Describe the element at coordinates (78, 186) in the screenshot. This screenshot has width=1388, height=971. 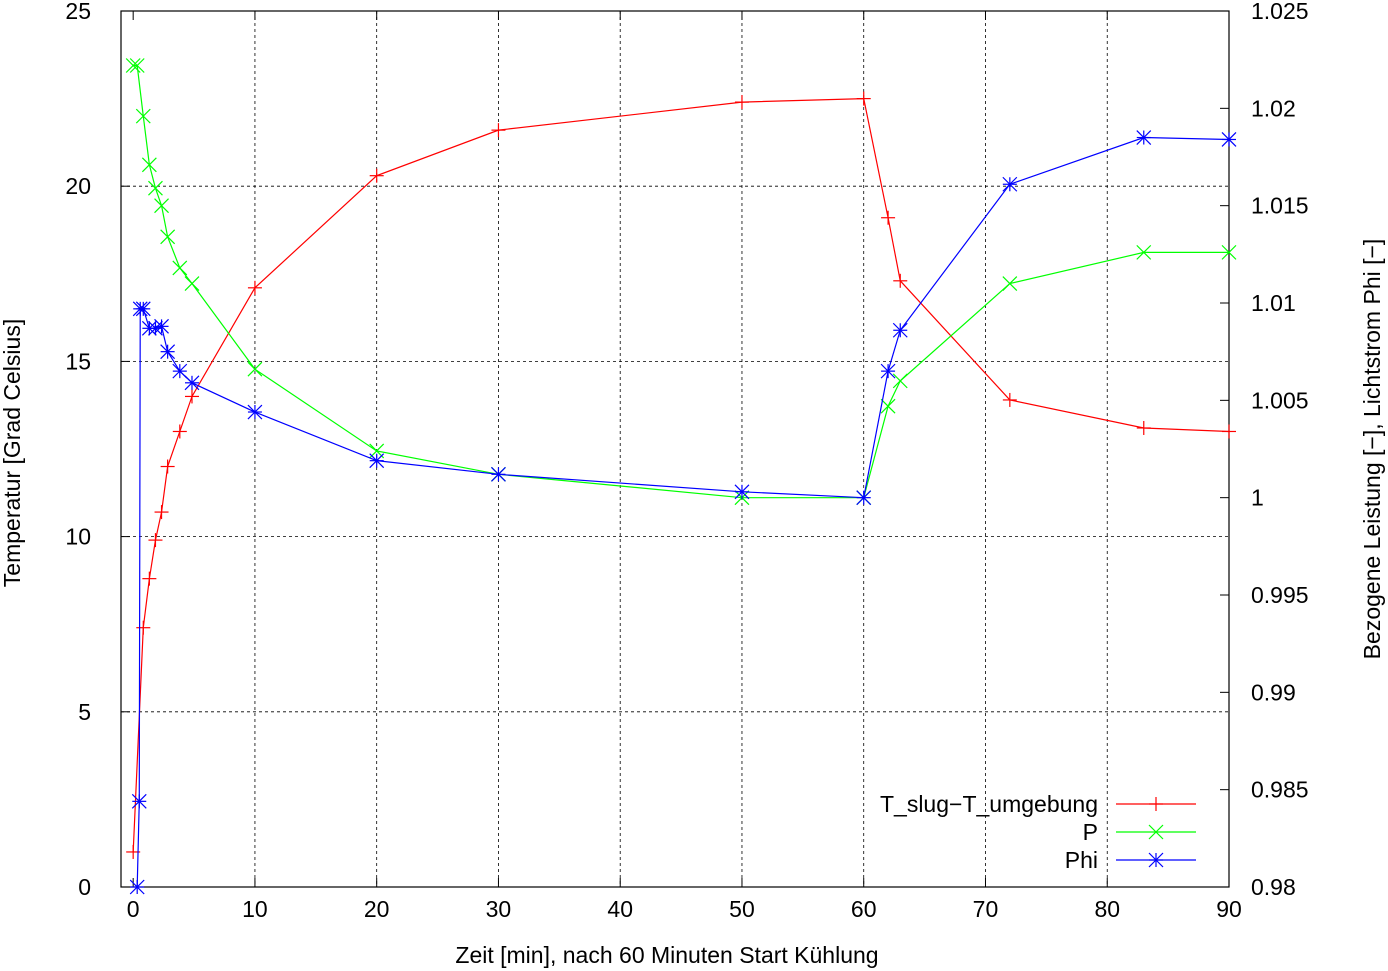
I see `y-left-tick-label: 20` at that location.